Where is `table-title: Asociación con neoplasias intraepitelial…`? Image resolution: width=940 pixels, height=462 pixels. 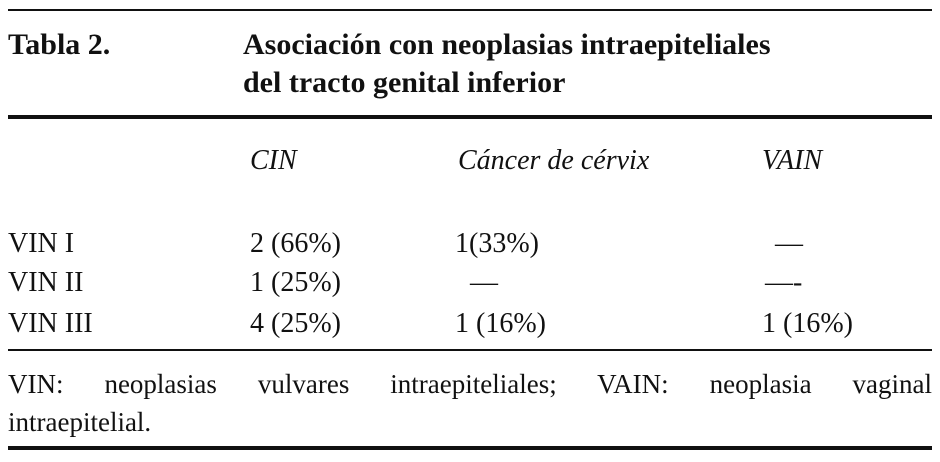 table-title: Asociación con neoplasias intraepitelial… is located at coordinates (507, 44).